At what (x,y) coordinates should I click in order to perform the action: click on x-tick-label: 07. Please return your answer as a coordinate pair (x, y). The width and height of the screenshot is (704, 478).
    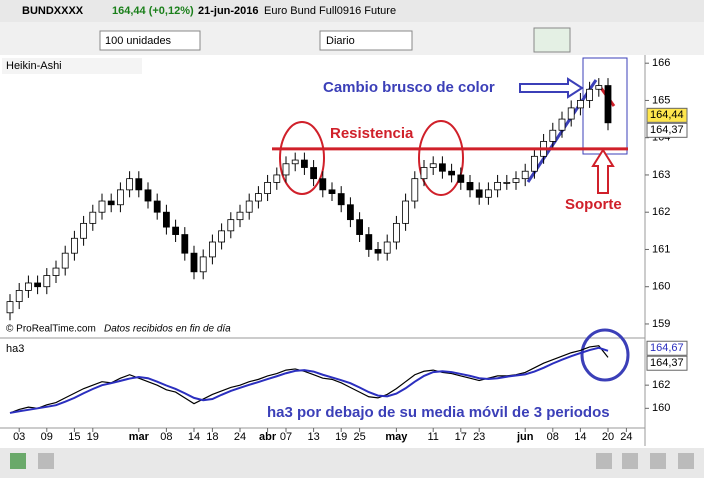
    Looking at the image, I should click on (286, 437).